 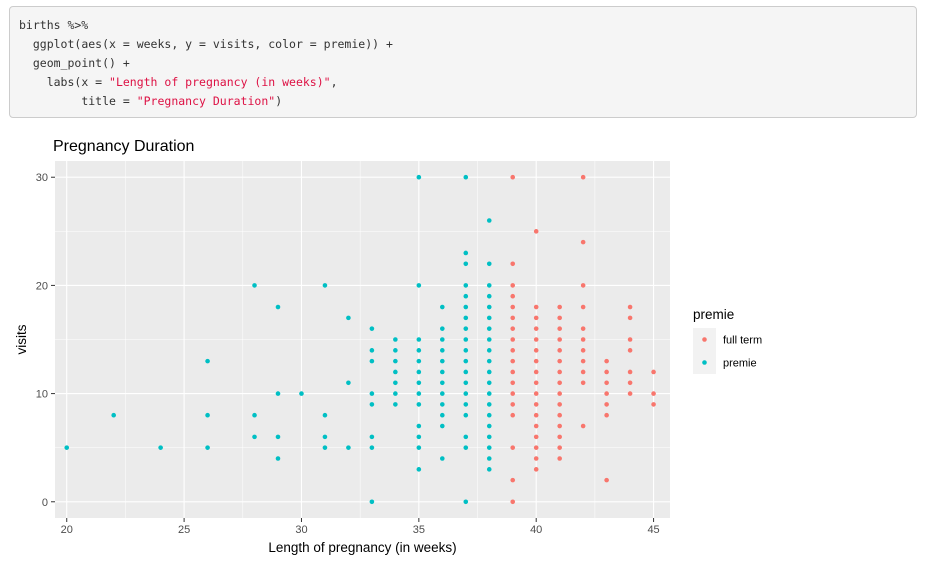 I want to click on x-tick-label: 30, so click(x=301, y=530).